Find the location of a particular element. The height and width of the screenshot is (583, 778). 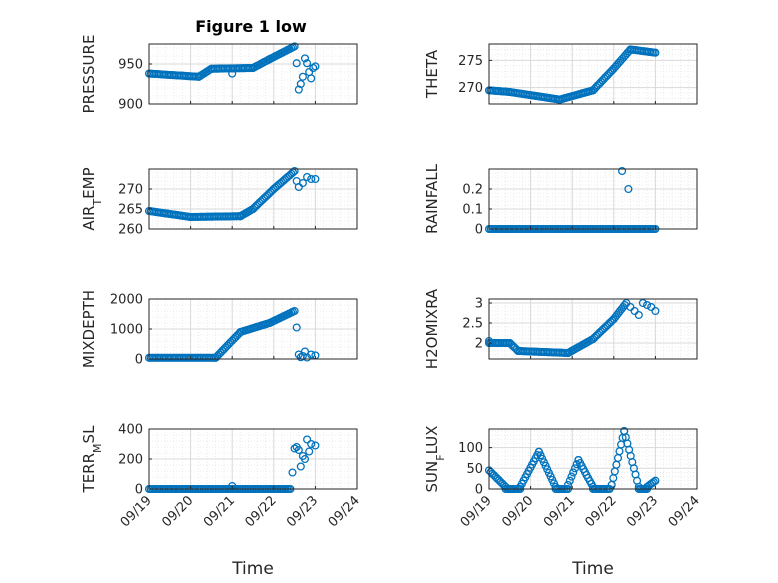

y-tick-label: 3 is located at coordinates (479, 304).